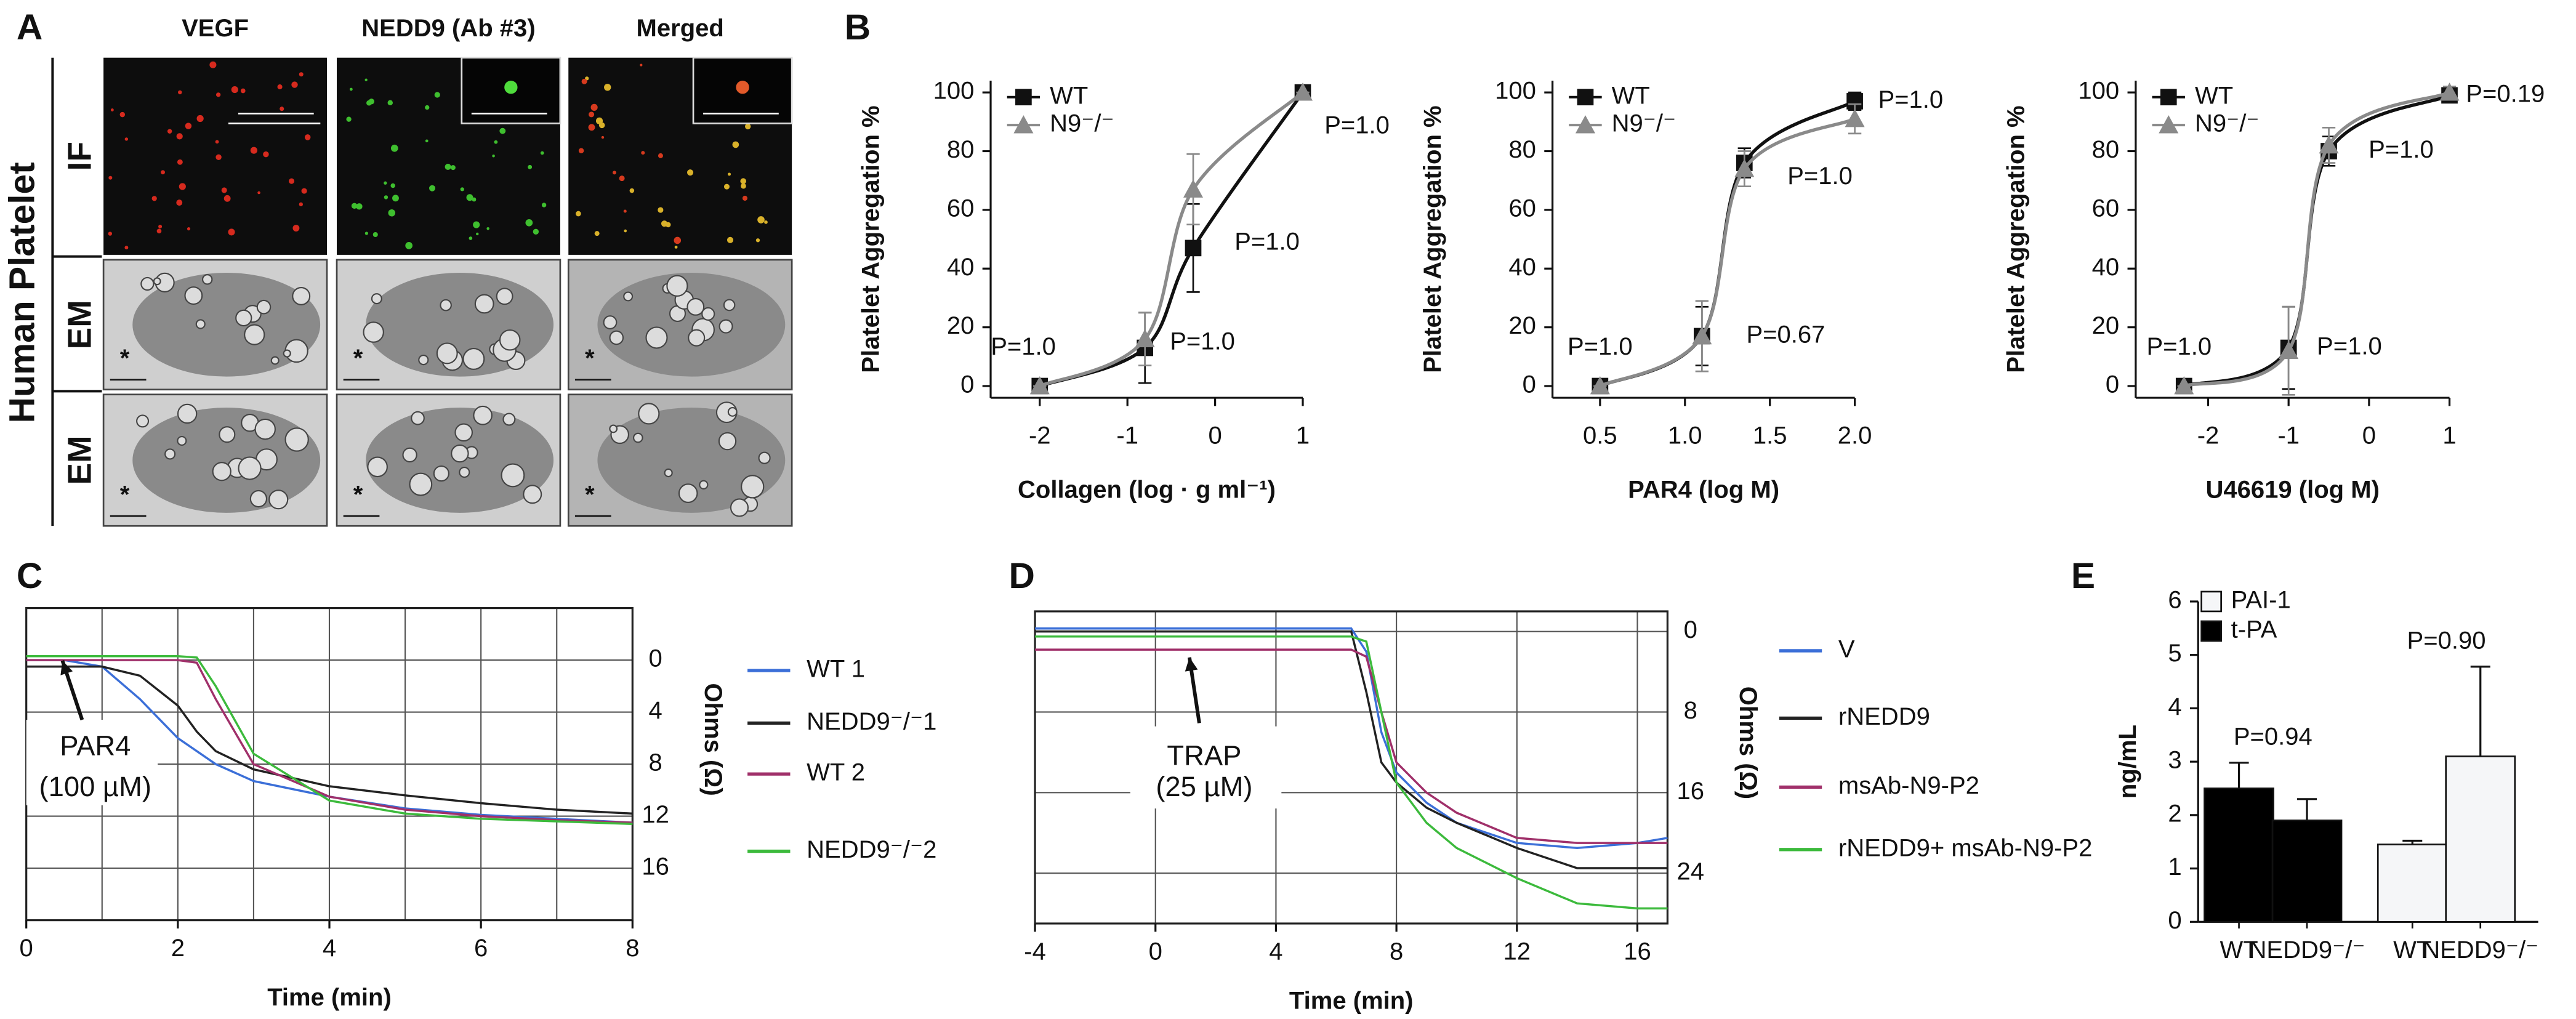  I want to click on x-tick-label: 8, so click(1396, 951).